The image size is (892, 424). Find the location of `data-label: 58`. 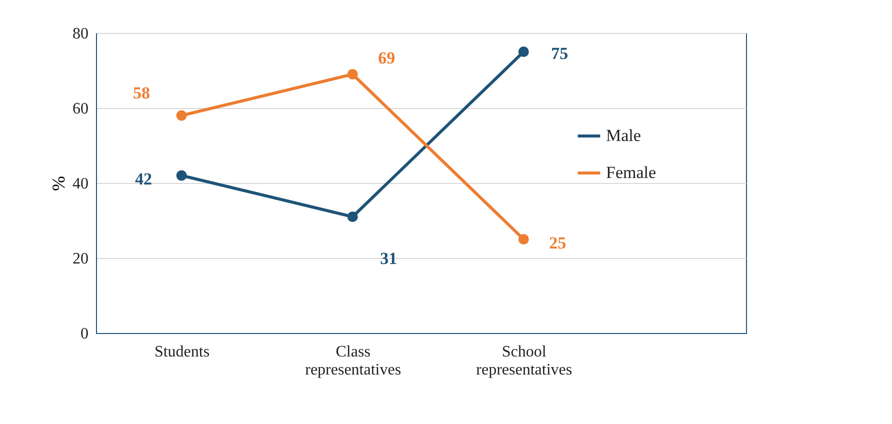

data-label: 58 is located at coordinates (141, 93).